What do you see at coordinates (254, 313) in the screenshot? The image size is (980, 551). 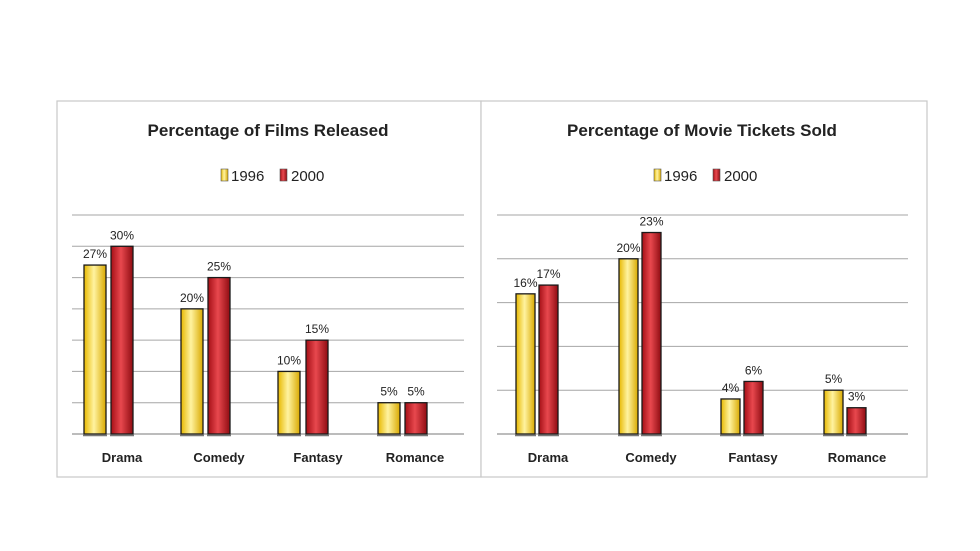 I see `data-labels: 27% 20% 10% 5% 30% 25% 15% 5%` at bounding box center [254, 313].